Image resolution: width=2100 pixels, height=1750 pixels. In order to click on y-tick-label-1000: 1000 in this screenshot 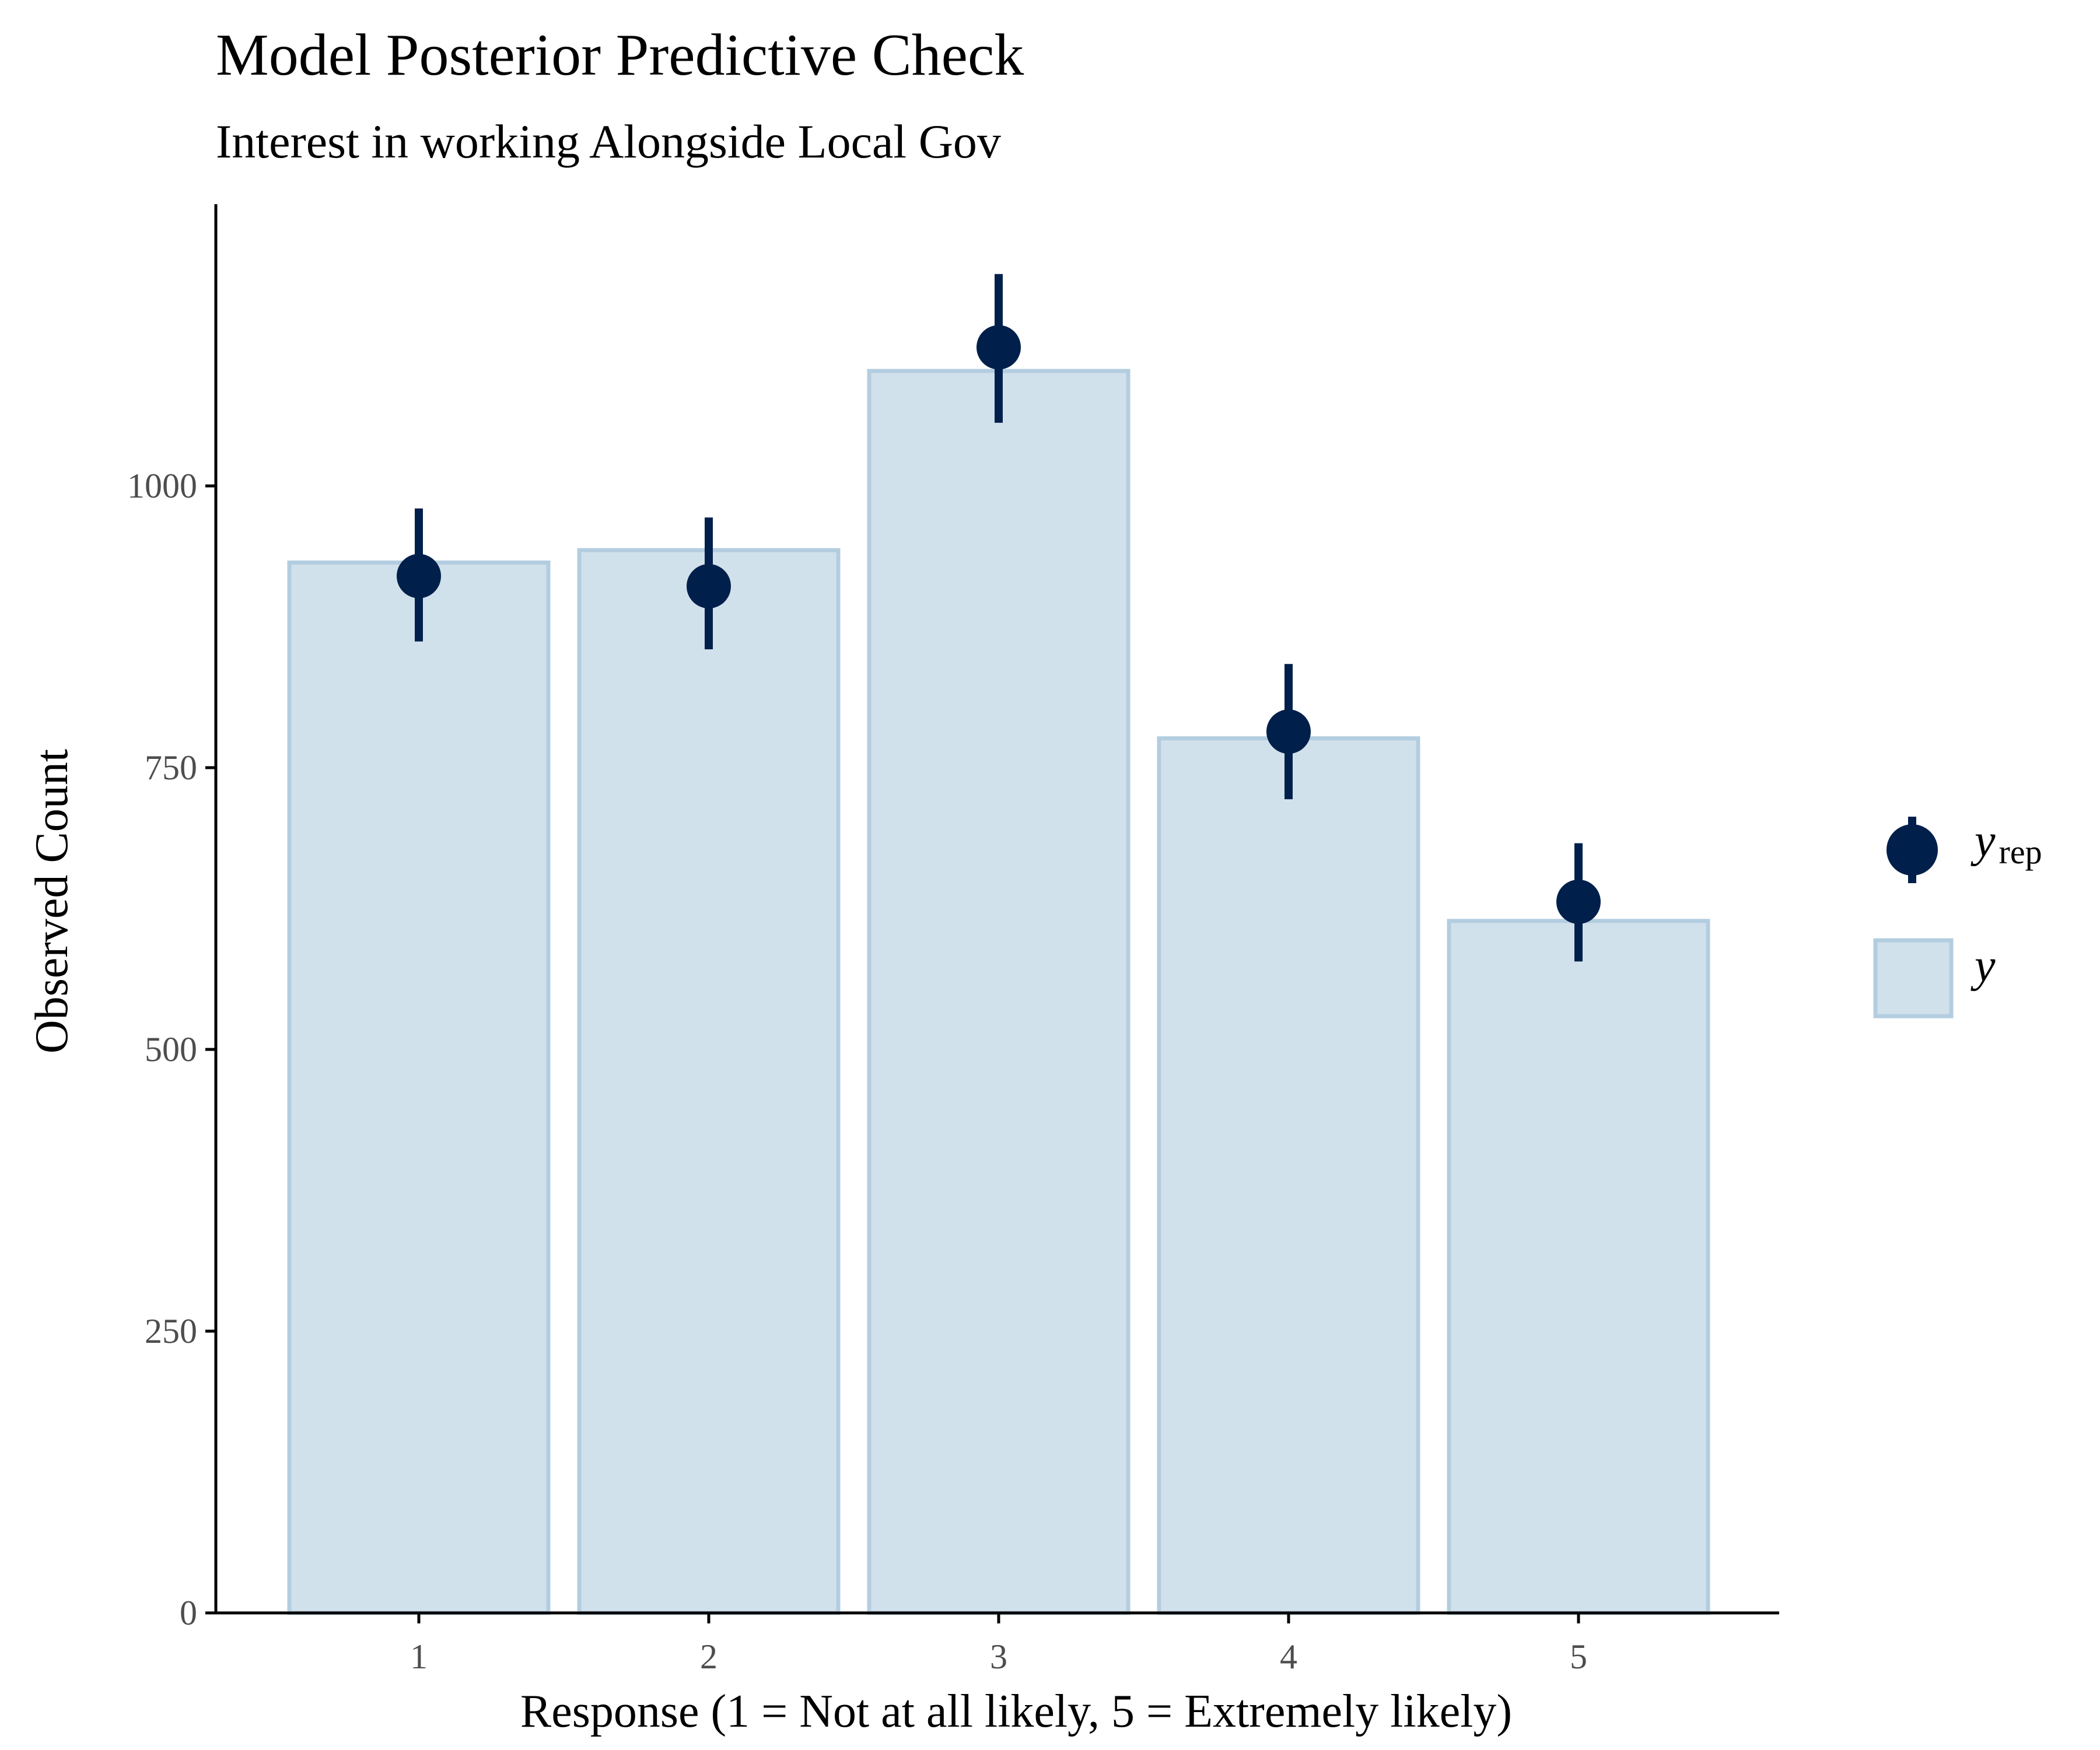, I will do `click(162, 486)`.